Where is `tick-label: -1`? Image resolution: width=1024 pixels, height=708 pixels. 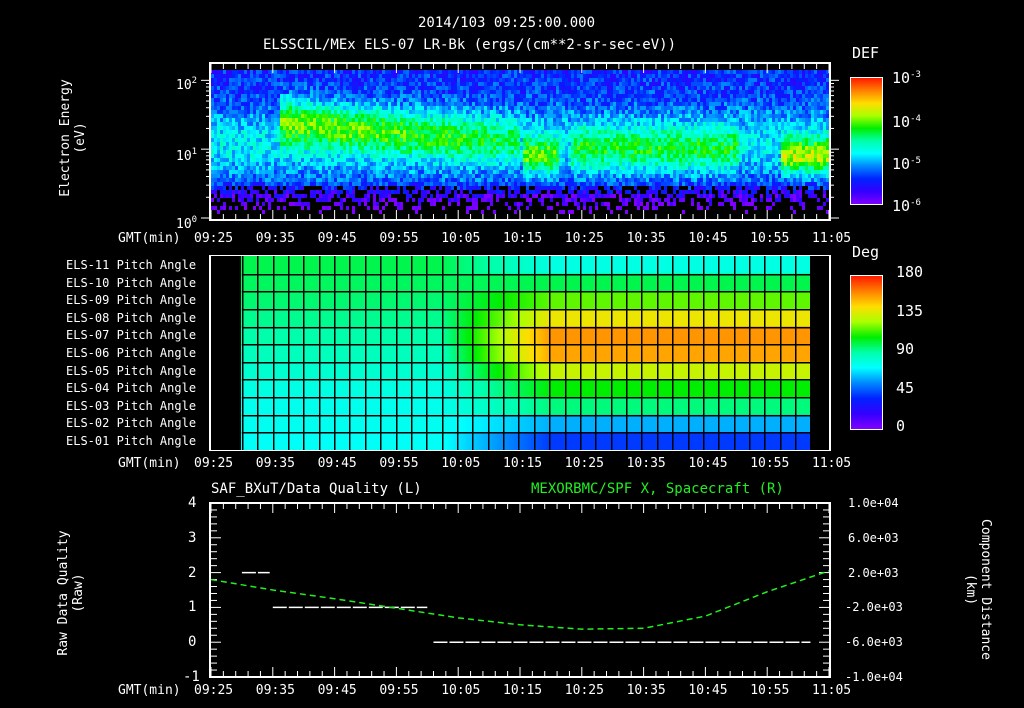 tick-label: -1 is located at coordinates (191, 677).